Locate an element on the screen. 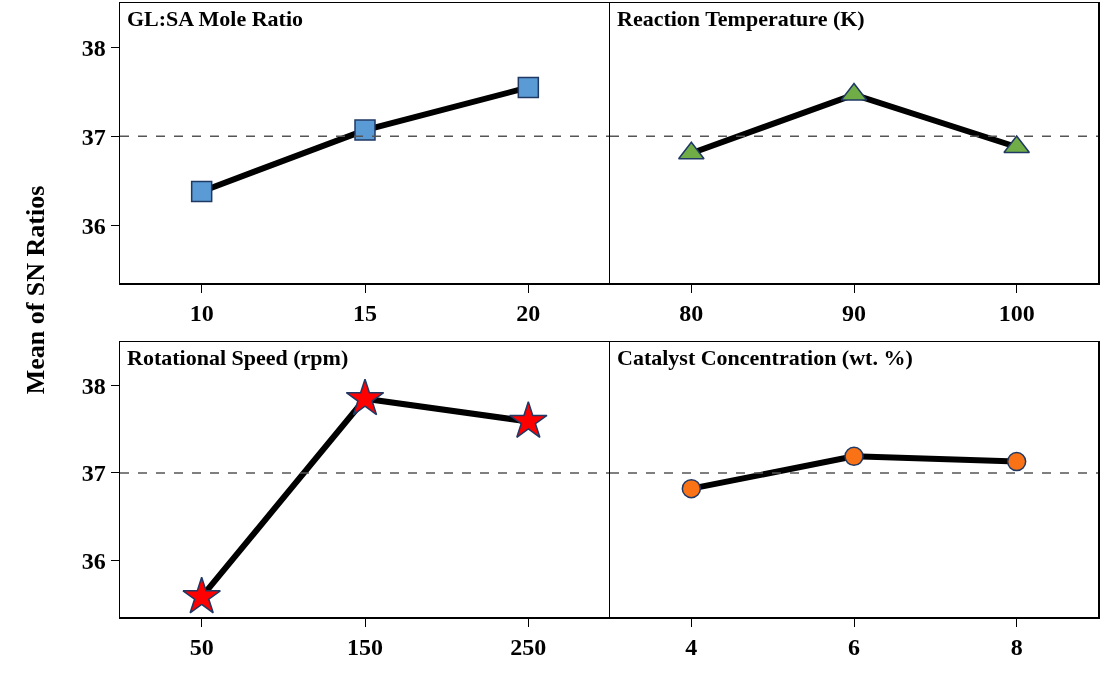 Image resolution: width=1104 pixels, height=673 pixels. x-tick-label: 4 is located at coordinates (691, 647).